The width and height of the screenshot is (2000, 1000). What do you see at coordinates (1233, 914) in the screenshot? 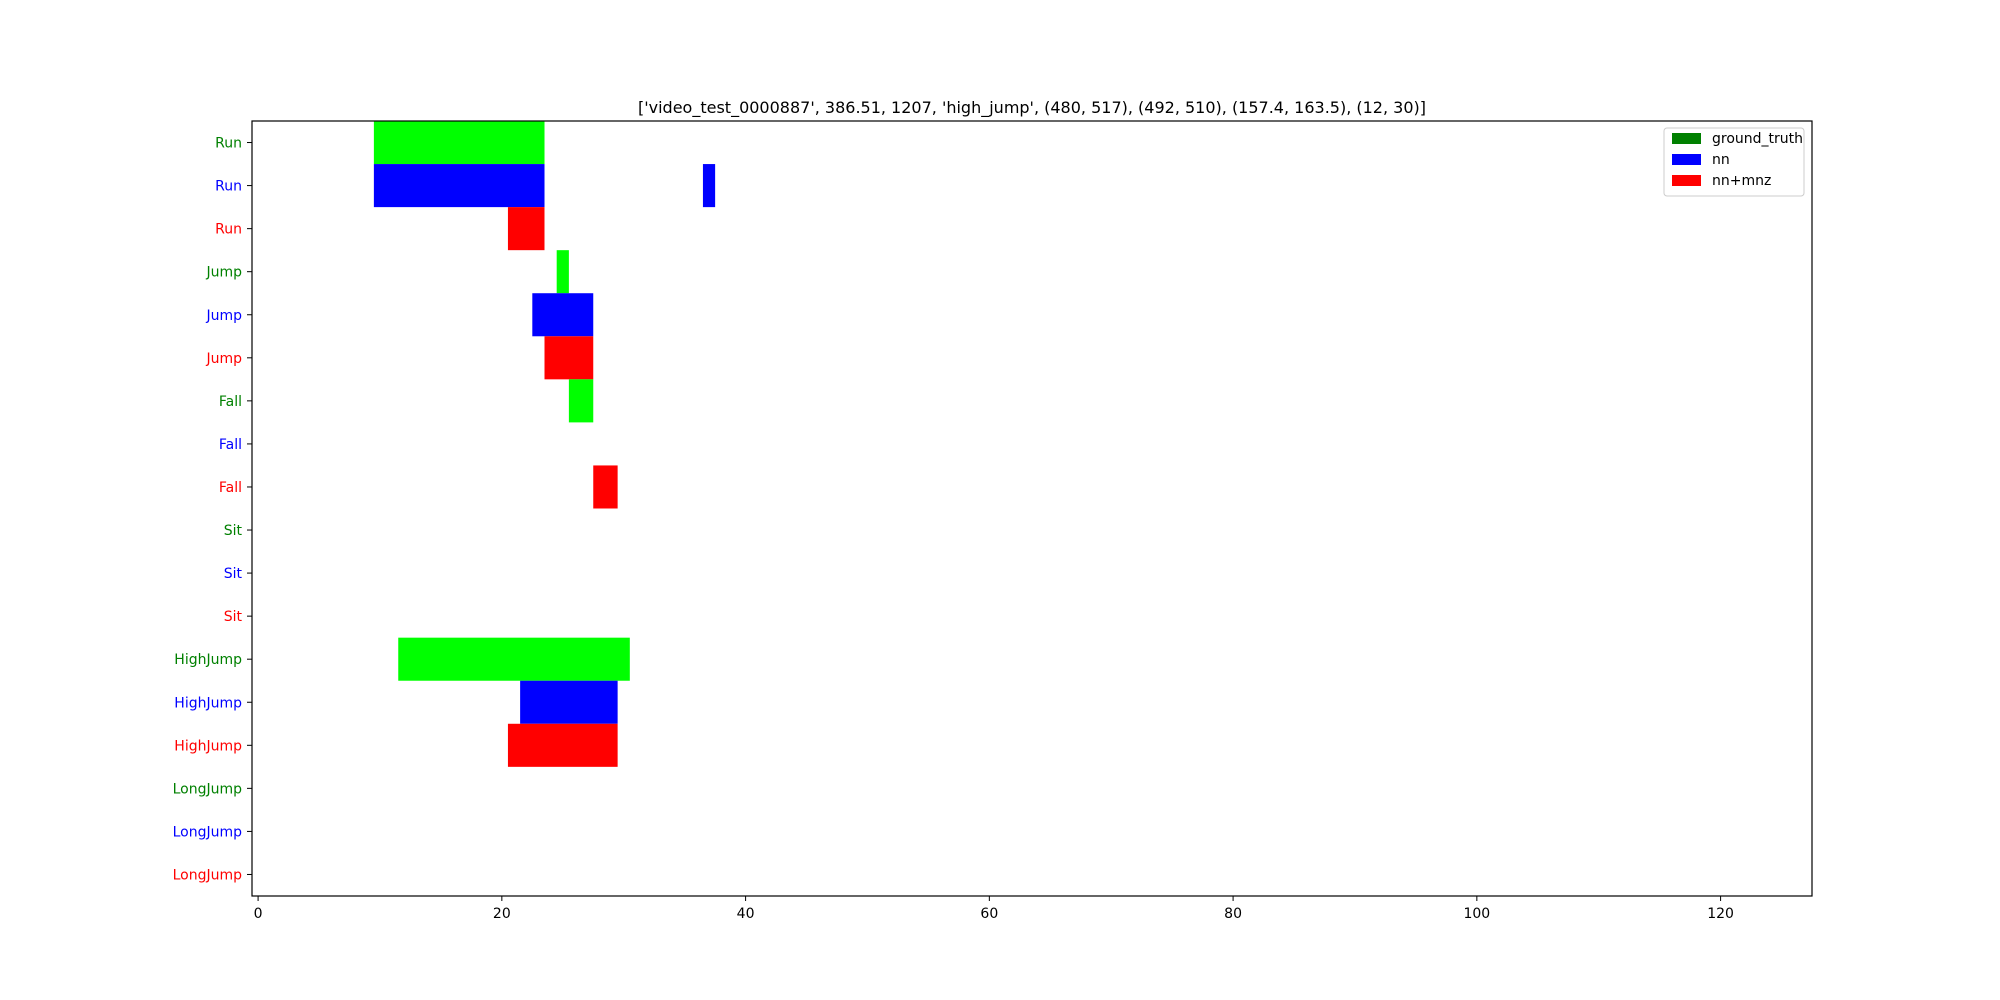
I see `x-tick-label: 80` at bounding box center [1233, 914].